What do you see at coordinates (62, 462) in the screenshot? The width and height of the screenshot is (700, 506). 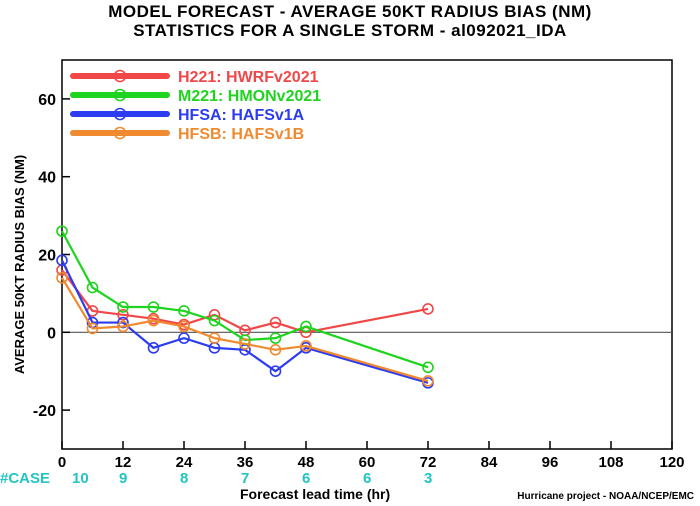 I see `x-tick-label: 0` at bounding box center [62, 462].